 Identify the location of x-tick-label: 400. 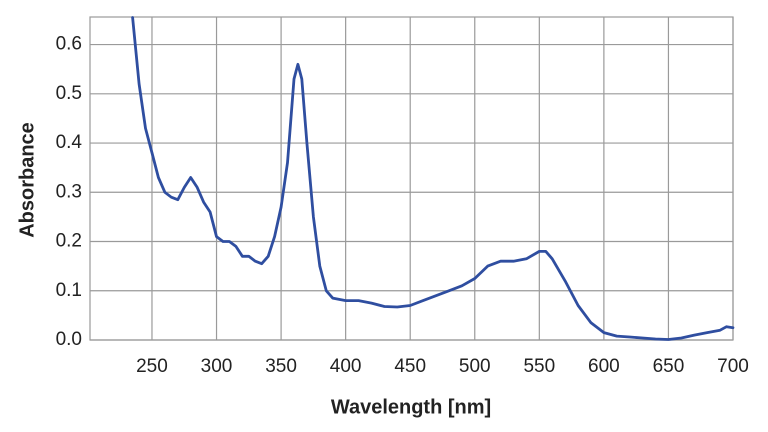
(346, 366).